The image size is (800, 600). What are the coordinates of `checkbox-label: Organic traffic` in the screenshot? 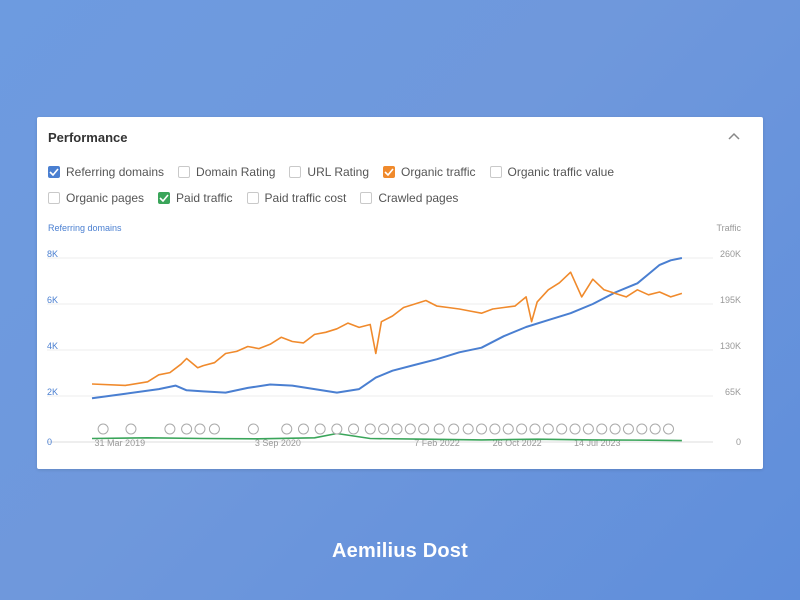 It's located at (438, 172).